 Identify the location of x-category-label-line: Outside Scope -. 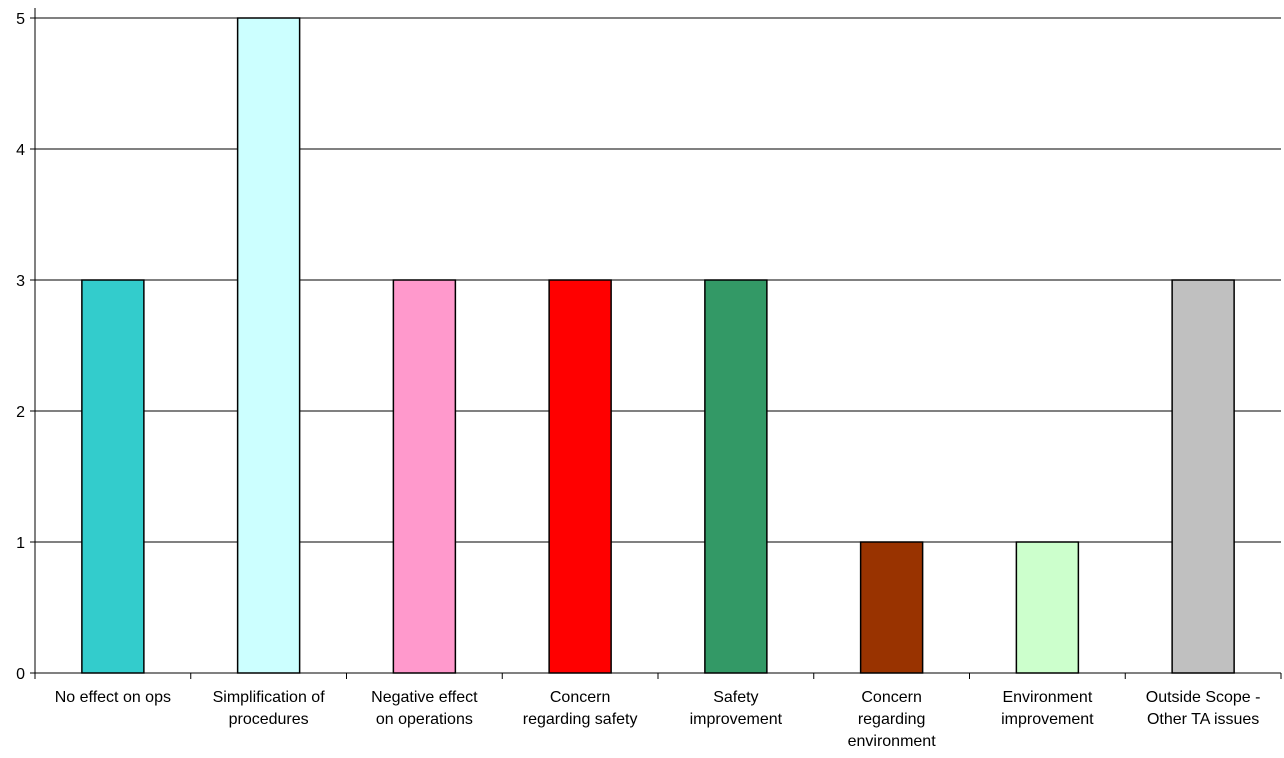
(1203, 697).